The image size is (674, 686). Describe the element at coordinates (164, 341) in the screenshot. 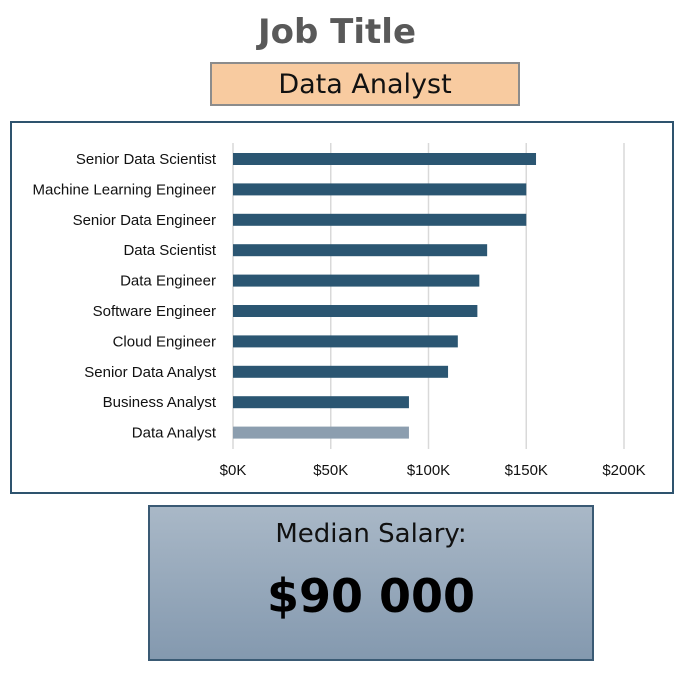

I see `category-label: Cloud Engineer` at that location.